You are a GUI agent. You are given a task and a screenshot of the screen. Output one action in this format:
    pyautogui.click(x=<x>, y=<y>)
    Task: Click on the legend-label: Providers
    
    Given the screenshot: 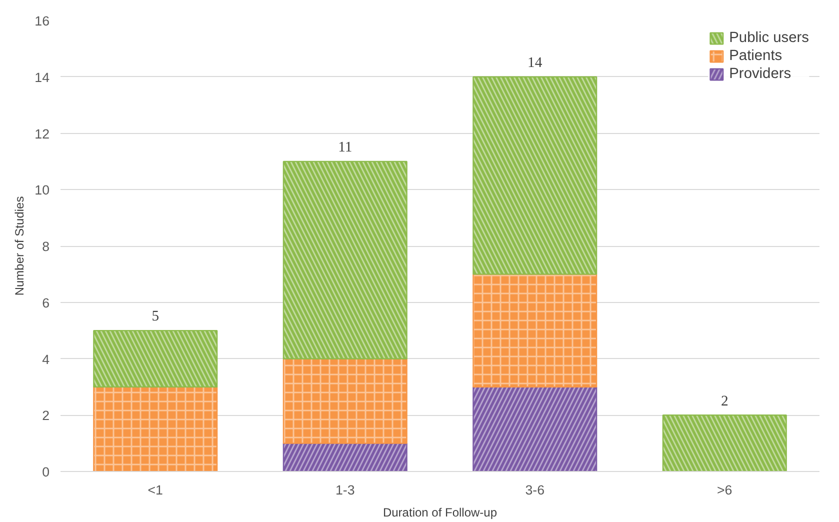 What is the action you would take?
    pyautogui.click(x=760, y=74)
    